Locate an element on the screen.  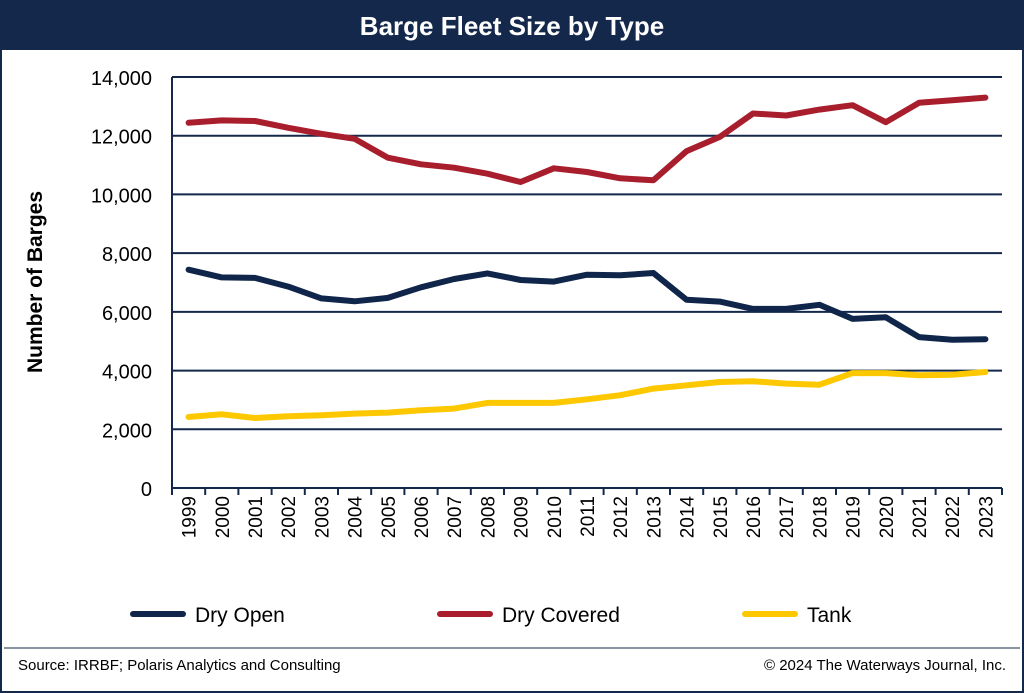
legend-item: Dry Open is located at coordinates (207, 615).